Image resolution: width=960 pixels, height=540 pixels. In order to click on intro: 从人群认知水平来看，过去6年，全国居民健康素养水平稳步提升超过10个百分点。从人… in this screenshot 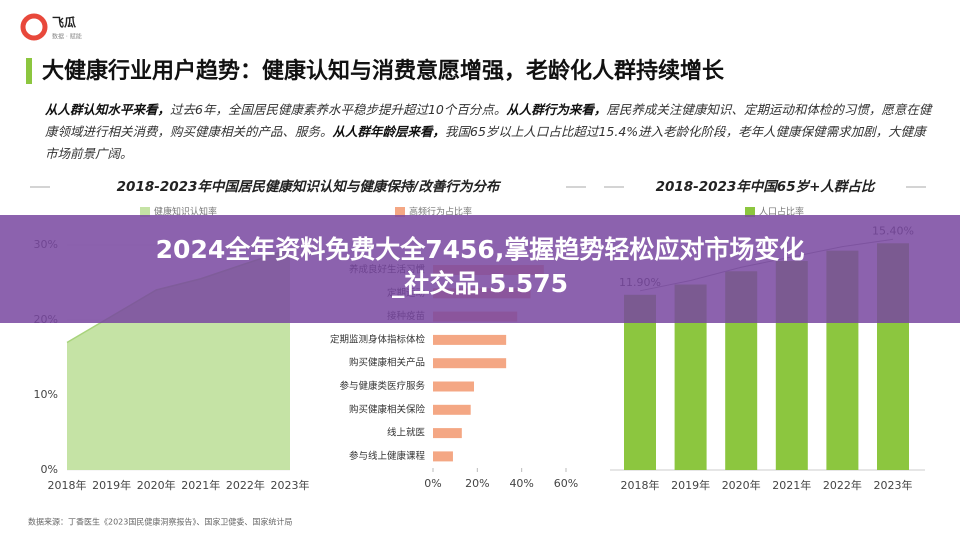, I will do `click(490, 132)`.